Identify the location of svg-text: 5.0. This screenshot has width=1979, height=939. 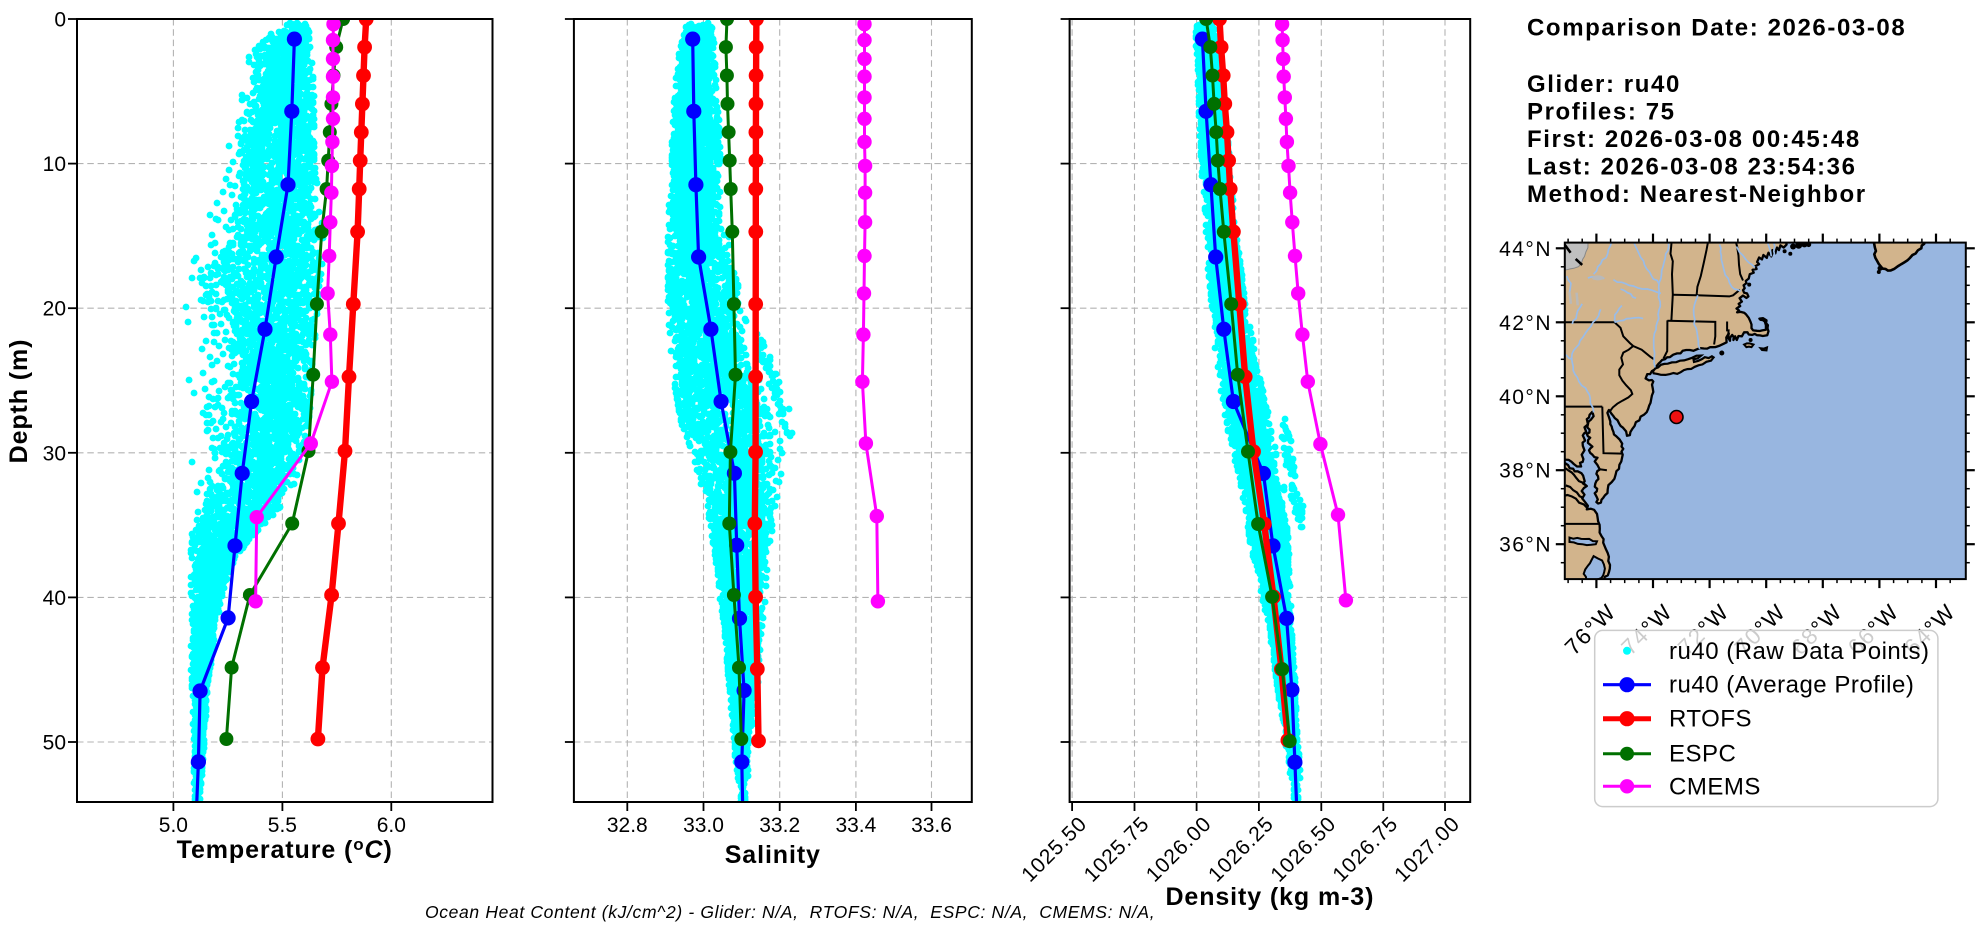
(173, 825).